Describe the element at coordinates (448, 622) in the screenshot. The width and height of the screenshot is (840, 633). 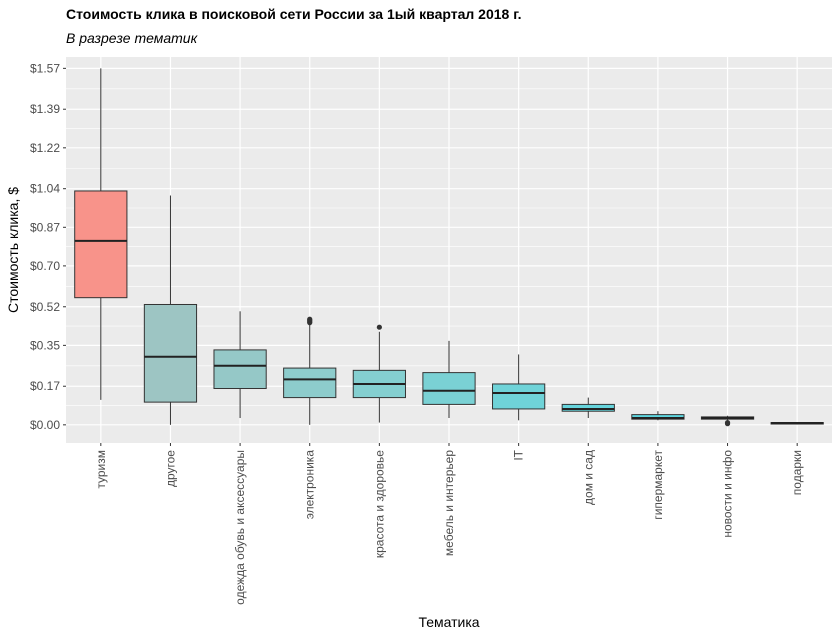
I see `x-axis-title: Тематика` at that location.